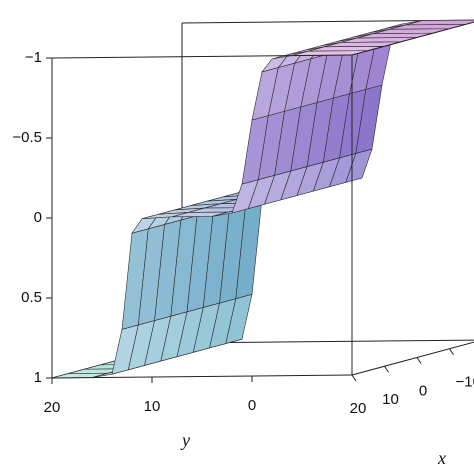 This screenshot has height=474, width=474. I want to click on x-tick-label: 20, so click(358, 408).